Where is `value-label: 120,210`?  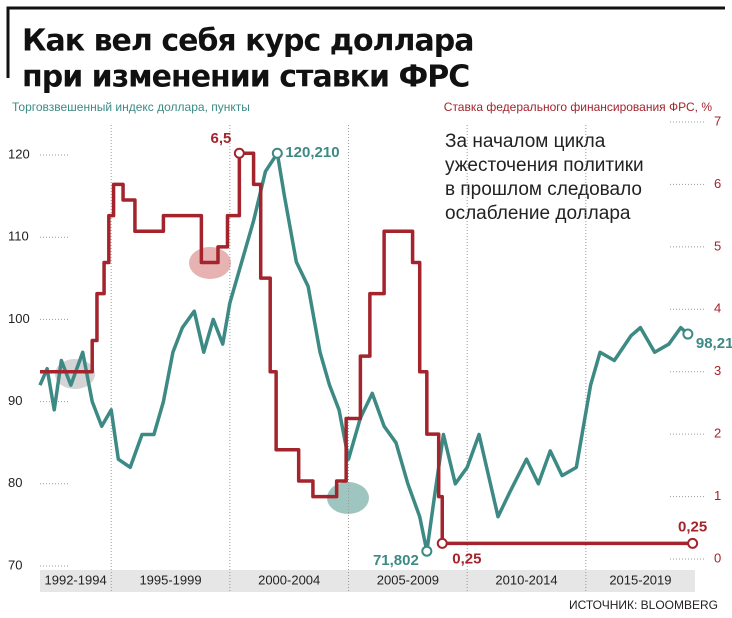
value-label: 120,210 is located at coordinates (312, 152).